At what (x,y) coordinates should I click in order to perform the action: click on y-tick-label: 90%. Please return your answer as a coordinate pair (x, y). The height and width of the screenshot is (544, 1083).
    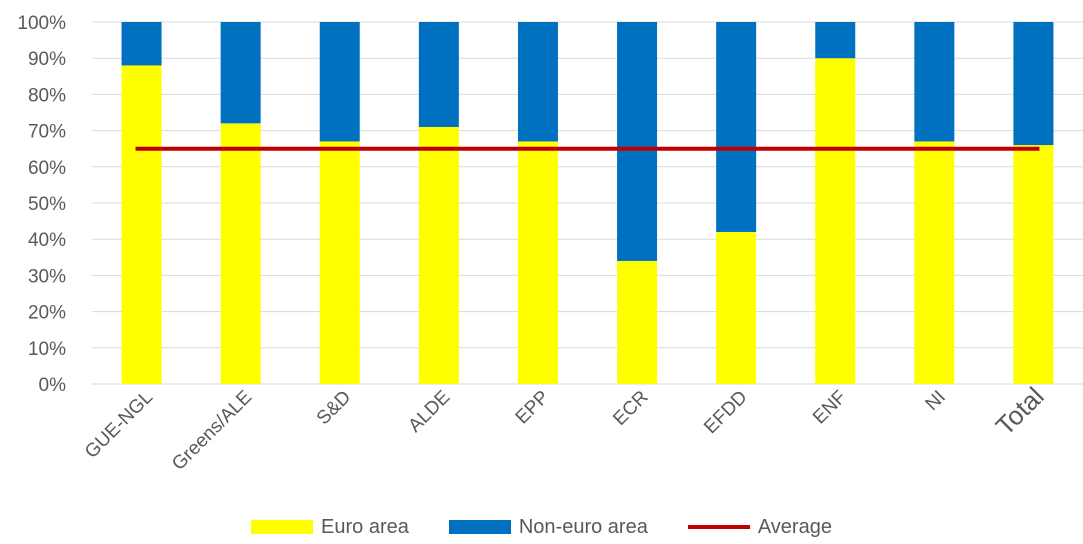
    Looking at the image, I should click on (47, 59).